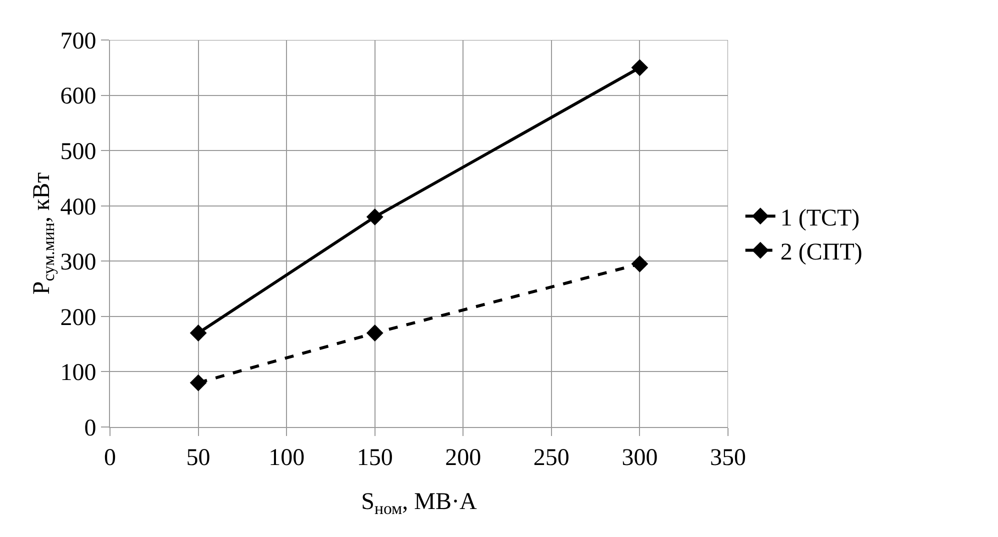  Describe the element at coordinates (90, 428) in the screenshot. I see `y-tick-label: 0` at that location.